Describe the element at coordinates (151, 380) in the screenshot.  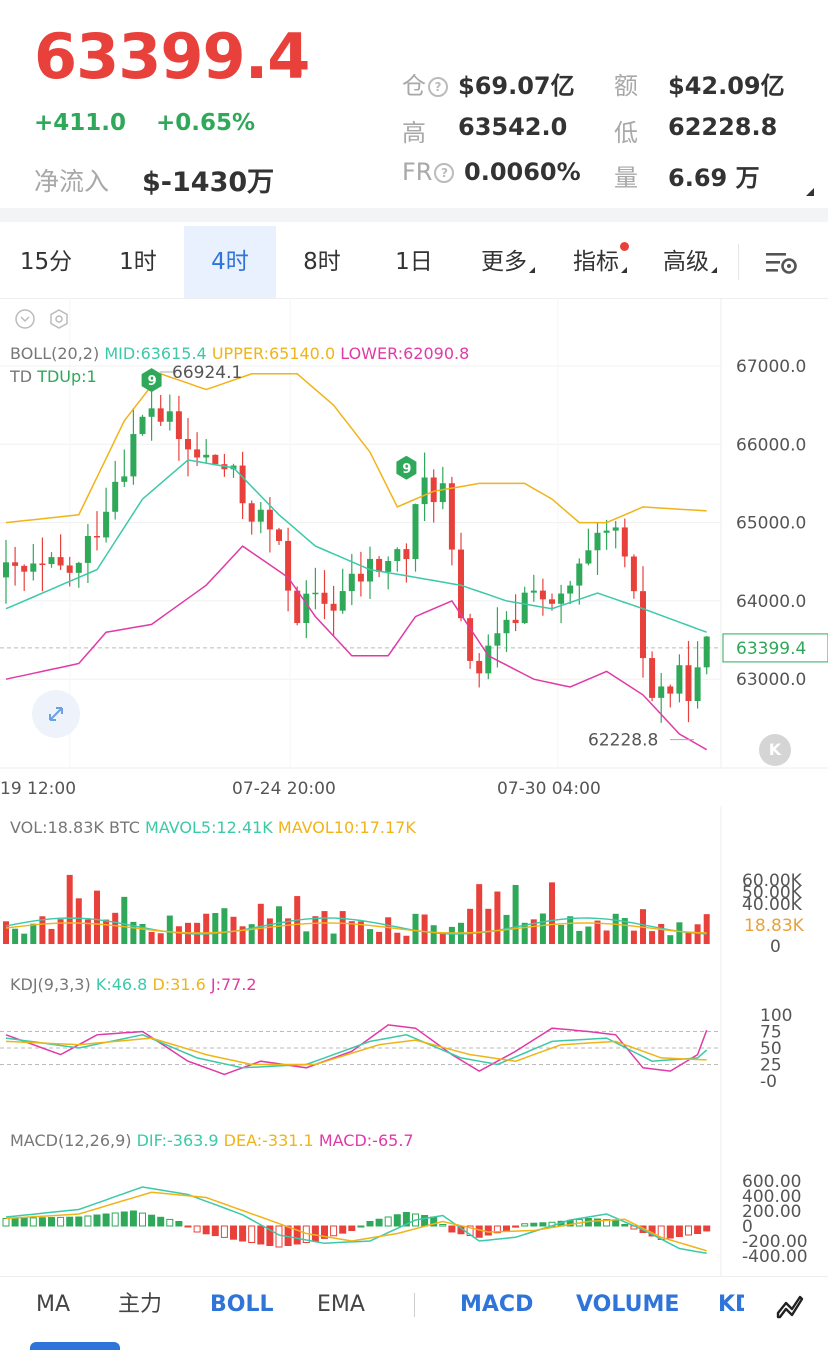
I see `td-marker` at that location.